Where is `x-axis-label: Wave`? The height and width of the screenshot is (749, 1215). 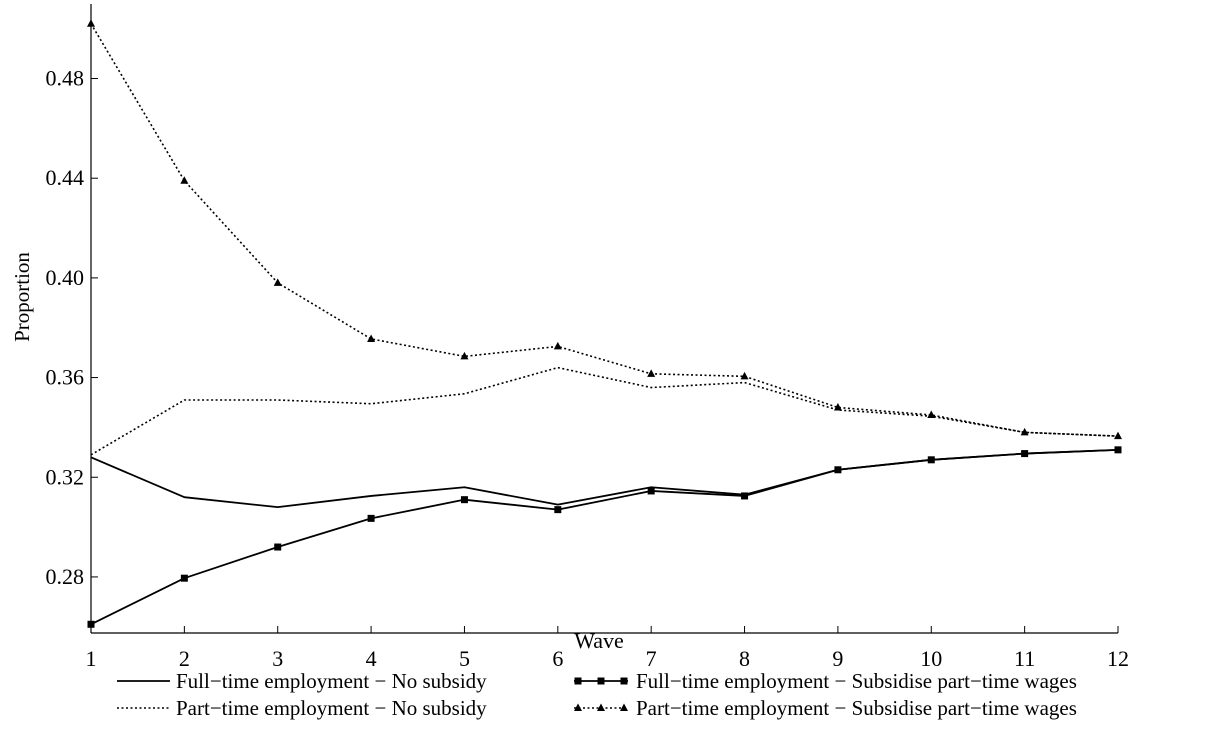
x-axis-label: Wave is located at coordinates (599, 640).